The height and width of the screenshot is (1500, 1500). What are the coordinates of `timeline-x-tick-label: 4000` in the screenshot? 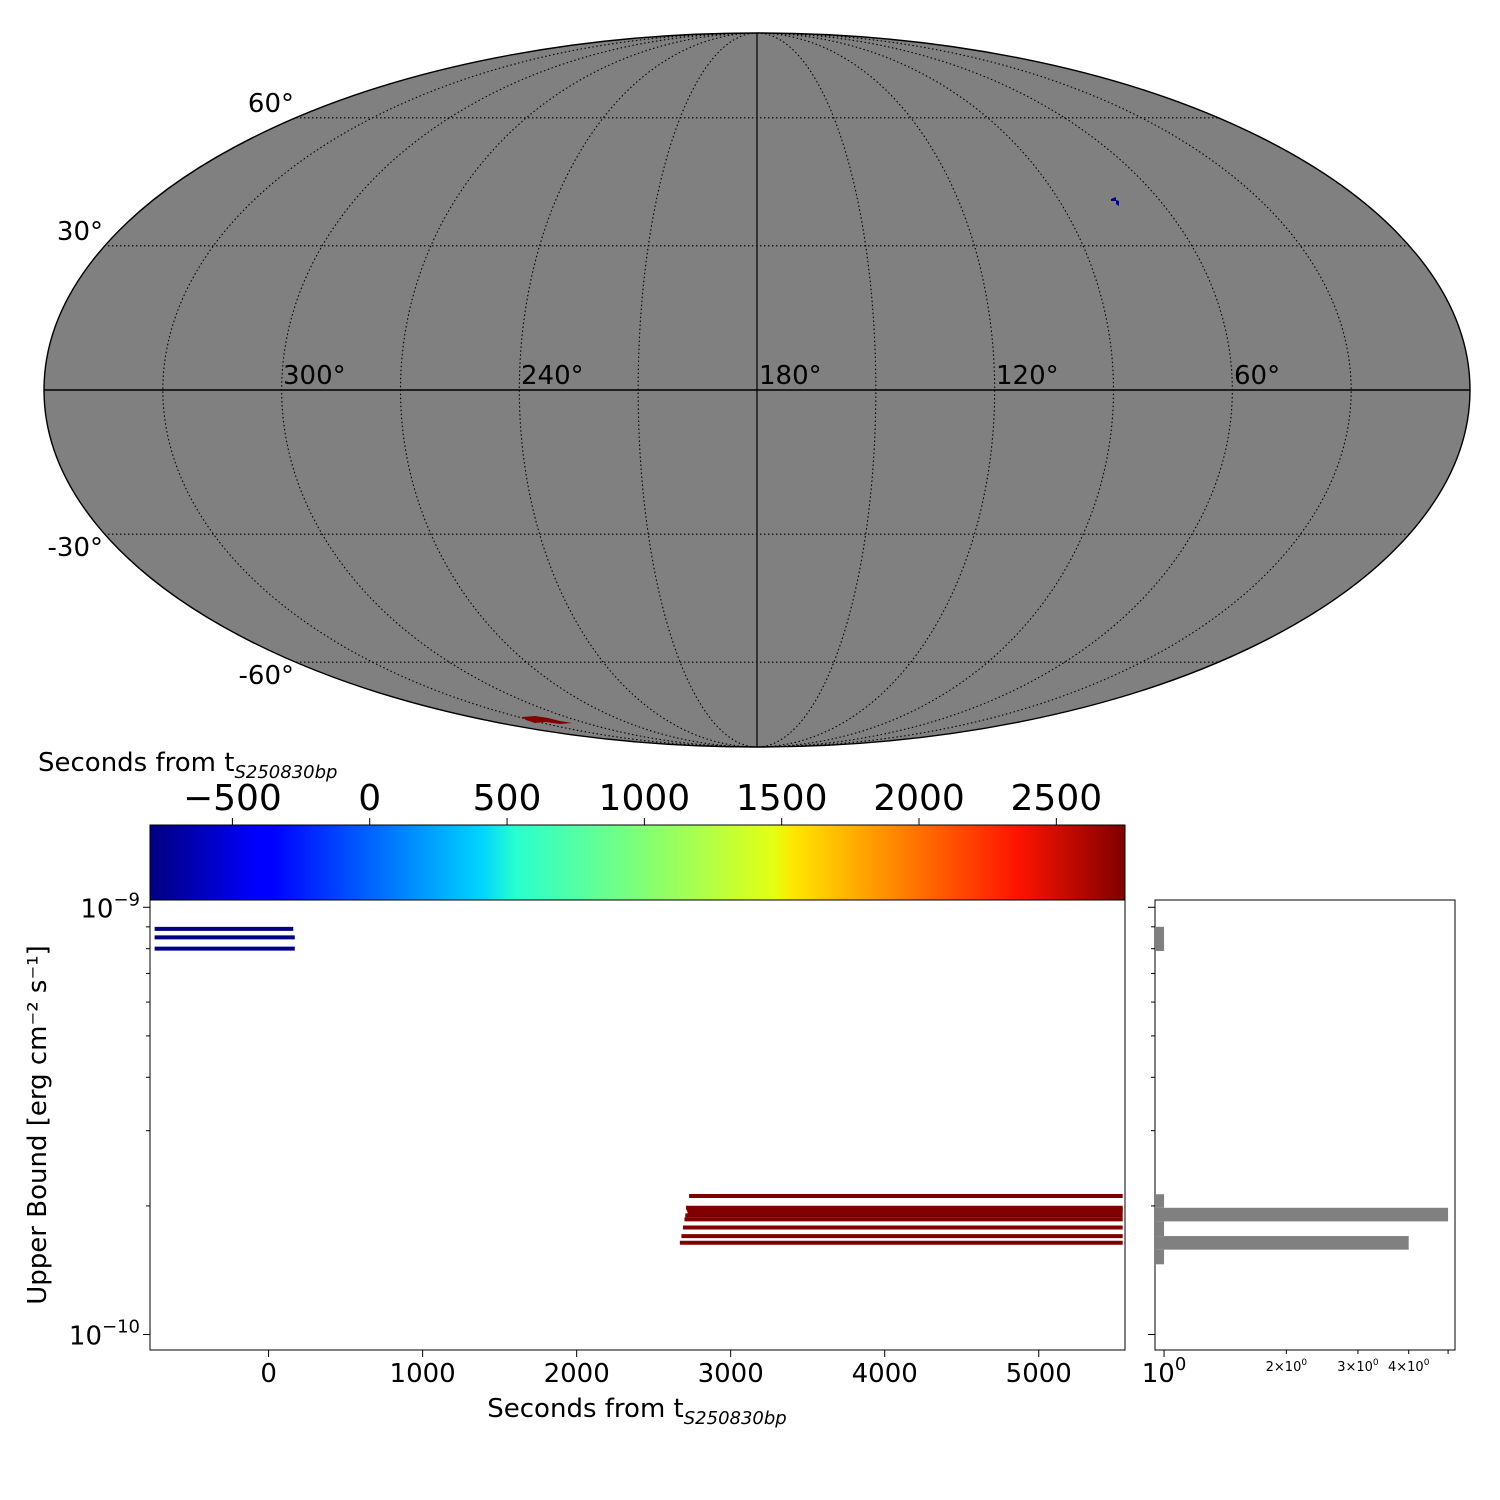 It's located at (885, 1374).